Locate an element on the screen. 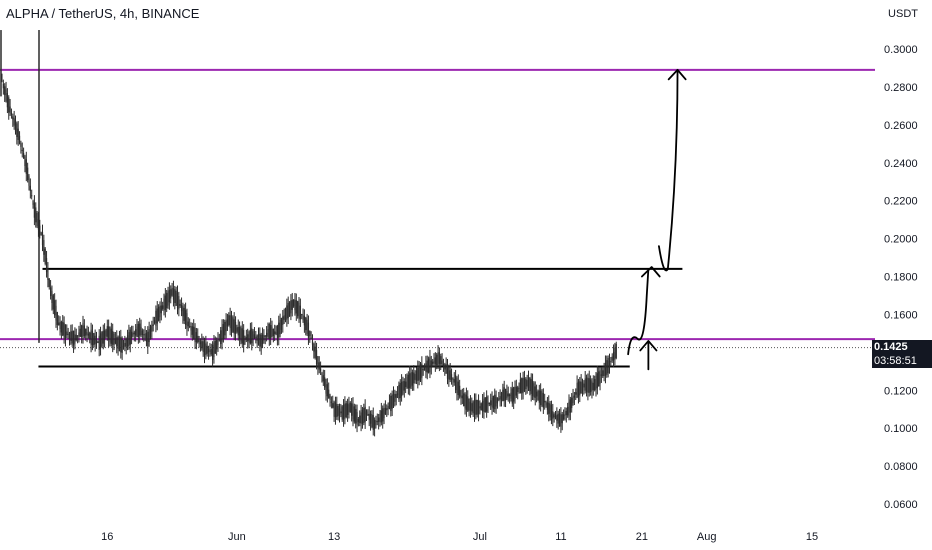  projection-arrowhead-small is located at coordinates (648, 346).